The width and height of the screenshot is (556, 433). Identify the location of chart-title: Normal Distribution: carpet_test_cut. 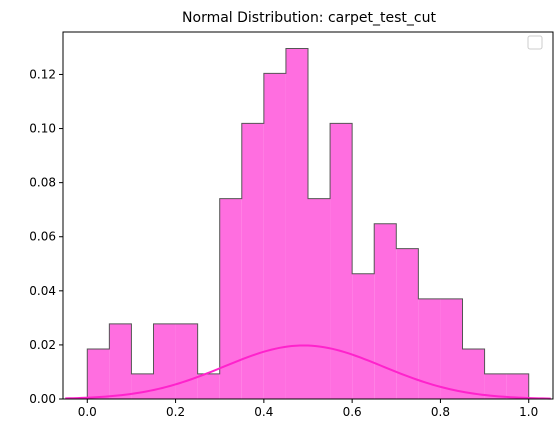
(309, 18).